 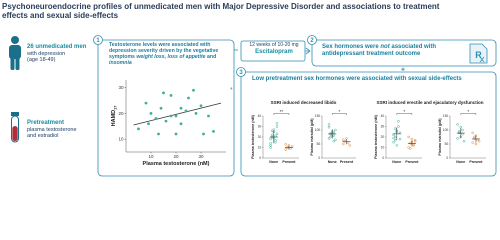 I want to click on x-tick-label: 20, so click(x=176, y=156).